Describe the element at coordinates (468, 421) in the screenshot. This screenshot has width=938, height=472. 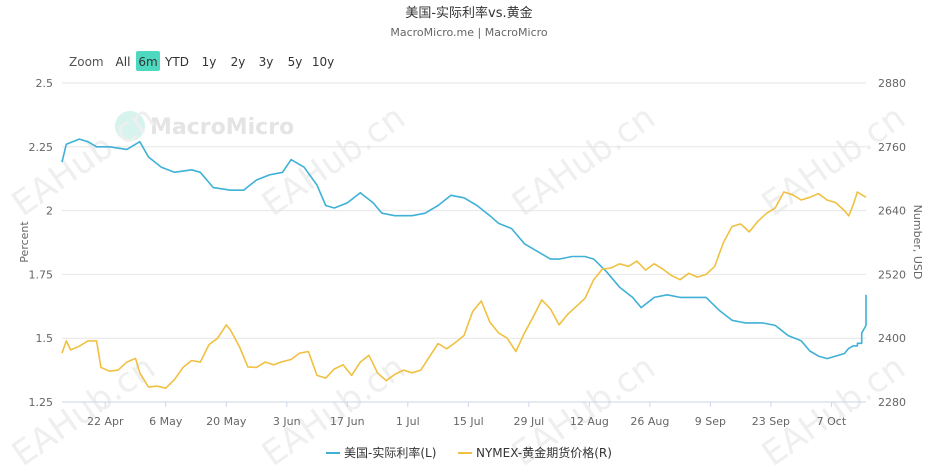
I see `x-tick-label: 15 Jul` at that location.